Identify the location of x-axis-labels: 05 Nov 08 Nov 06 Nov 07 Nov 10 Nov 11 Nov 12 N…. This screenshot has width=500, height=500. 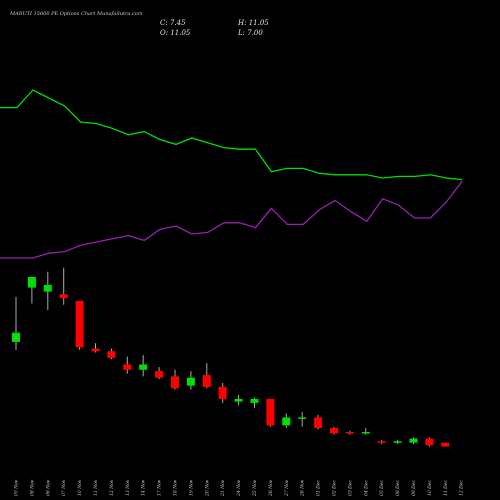
(239, 488).